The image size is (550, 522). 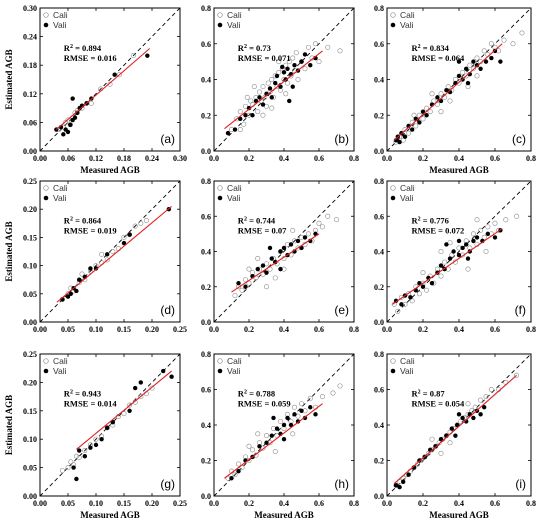 What do you see at coordinates (30, 122) in the screenshot?
I see `y-tick-label: 0.06` at bounding box center [30, 122].